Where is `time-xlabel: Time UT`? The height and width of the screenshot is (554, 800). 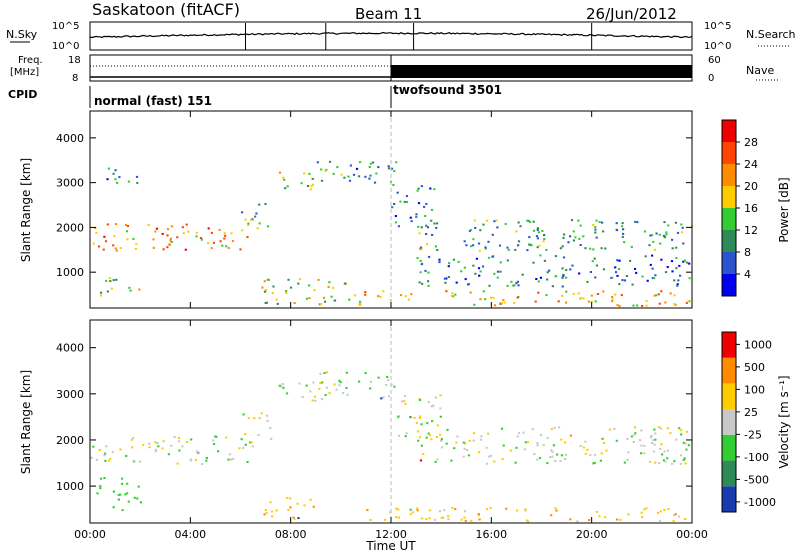 time-xlabel: Time UT is located at coordinates (390, 546).